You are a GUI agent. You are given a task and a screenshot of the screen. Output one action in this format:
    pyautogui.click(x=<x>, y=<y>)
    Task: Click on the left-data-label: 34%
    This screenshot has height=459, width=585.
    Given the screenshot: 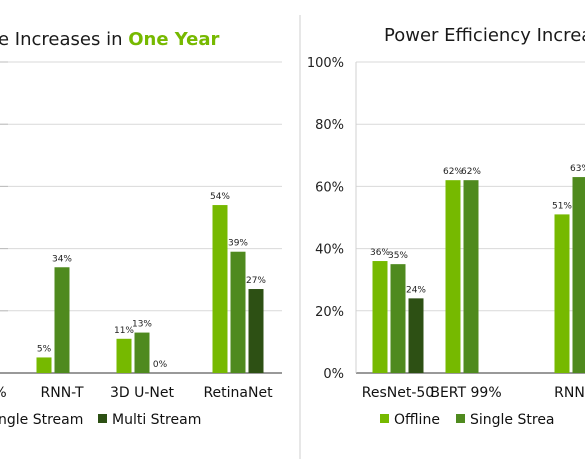 What is the action you would take?
    pyautogui.click(x=62, y=259)
    